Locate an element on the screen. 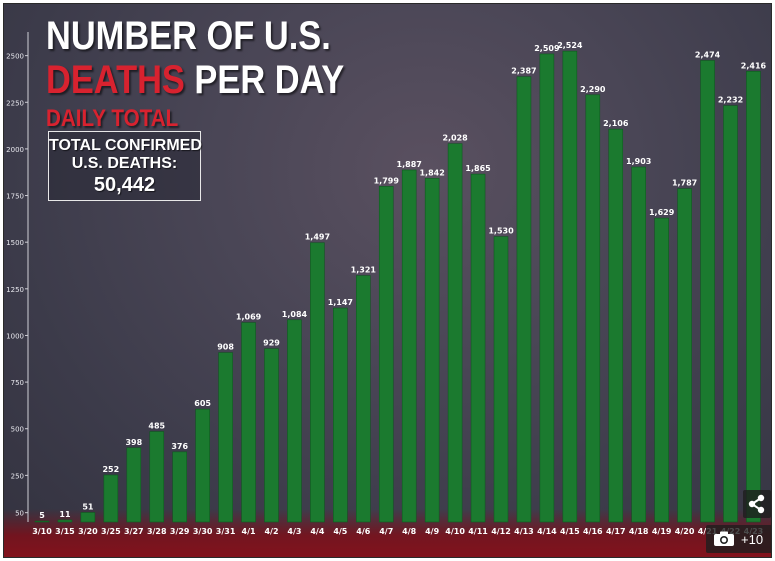  title-line-1: NUMBER OF U.S. is located at coordinates (188, 36).